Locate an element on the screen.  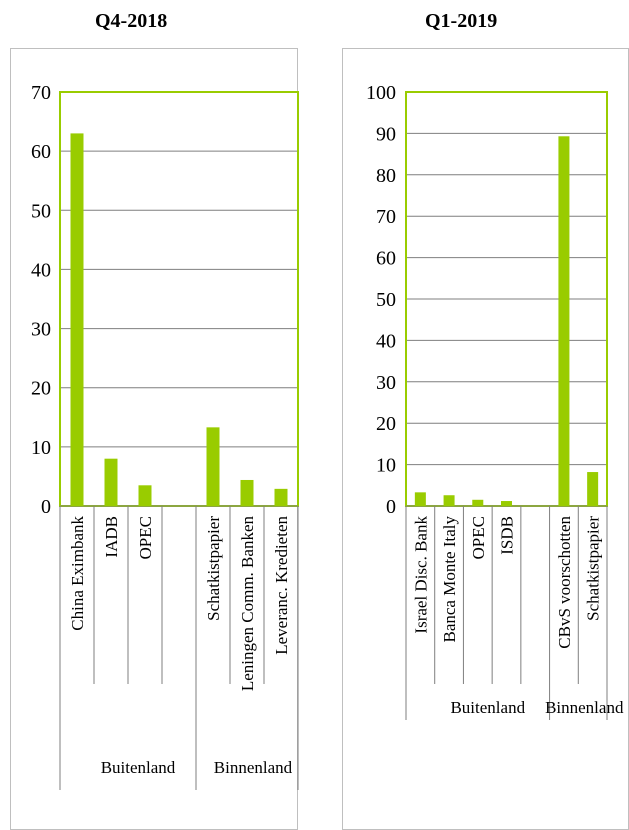
chart2-y-tick-label: 0 is located at coordinates (391, 507).